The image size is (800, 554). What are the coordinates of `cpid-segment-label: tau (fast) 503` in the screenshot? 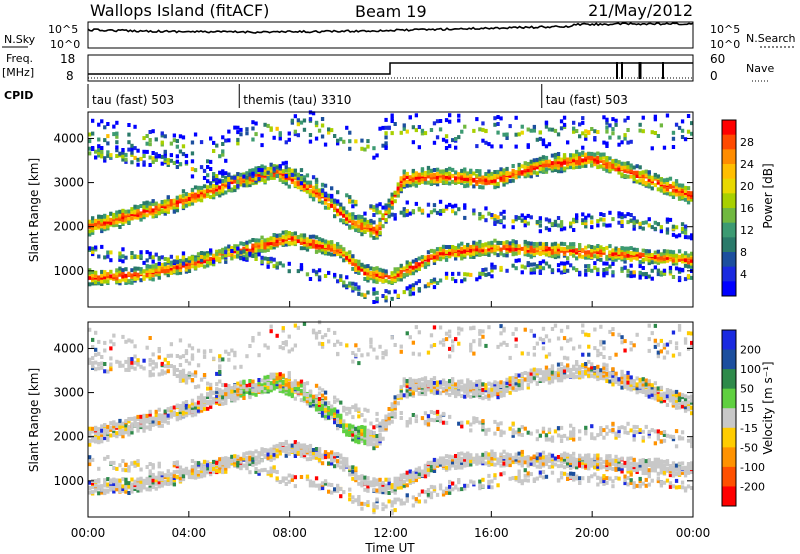 It's located at (587, 100).